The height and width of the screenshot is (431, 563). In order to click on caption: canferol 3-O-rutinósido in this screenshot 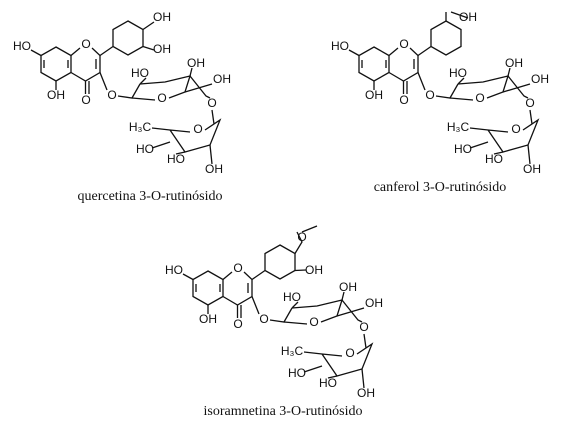, I will do `click(440, 187)`.